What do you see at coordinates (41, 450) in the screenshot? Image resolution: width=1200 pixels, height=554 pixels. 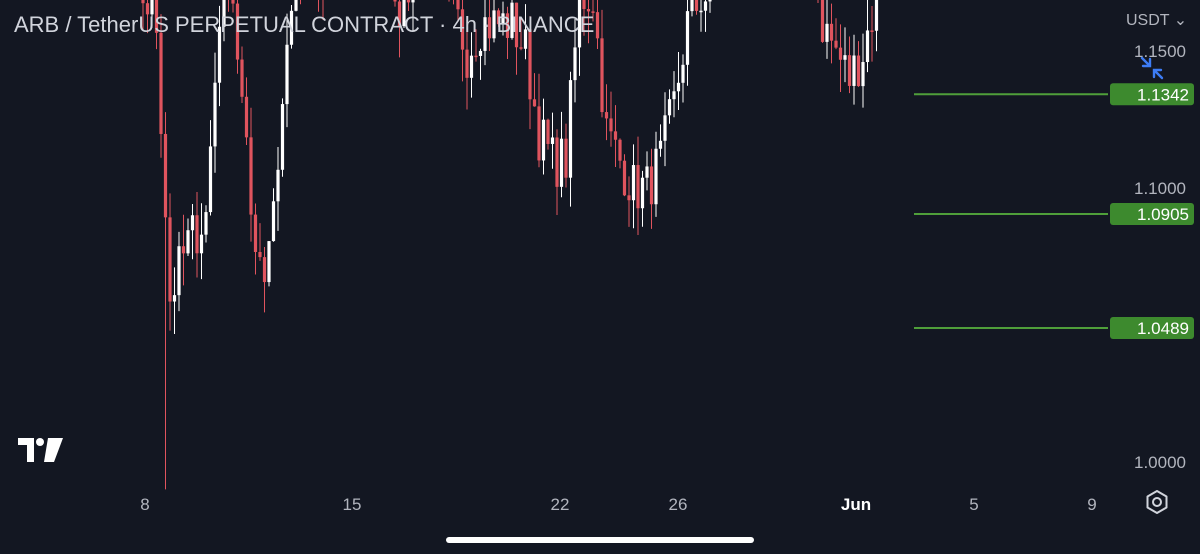 I see `tradingview-logo-icon` at bounding box center [41, 450].